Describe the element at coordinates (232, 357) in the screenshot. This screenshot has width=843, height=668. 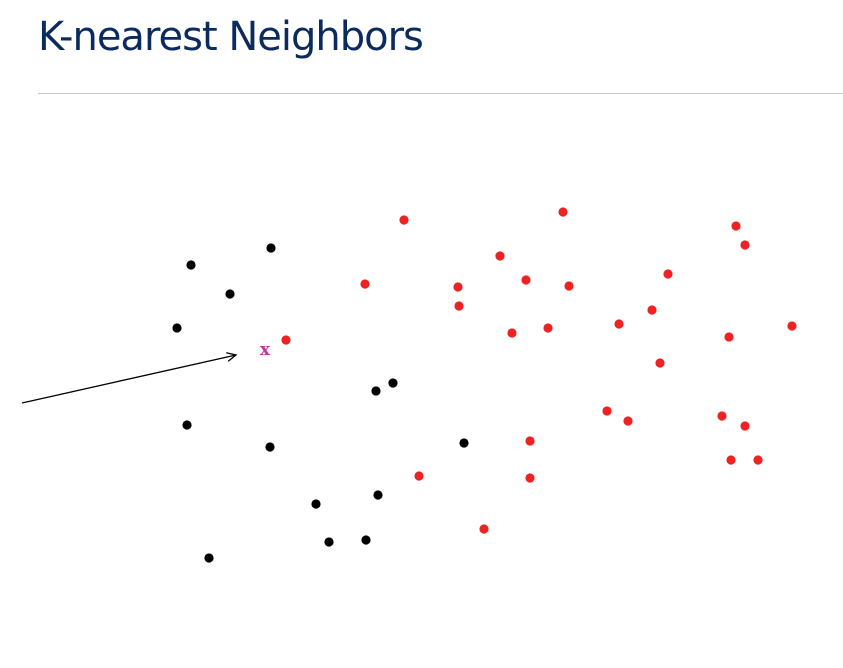
I see `pointer-arrowhead-icon` at that location.